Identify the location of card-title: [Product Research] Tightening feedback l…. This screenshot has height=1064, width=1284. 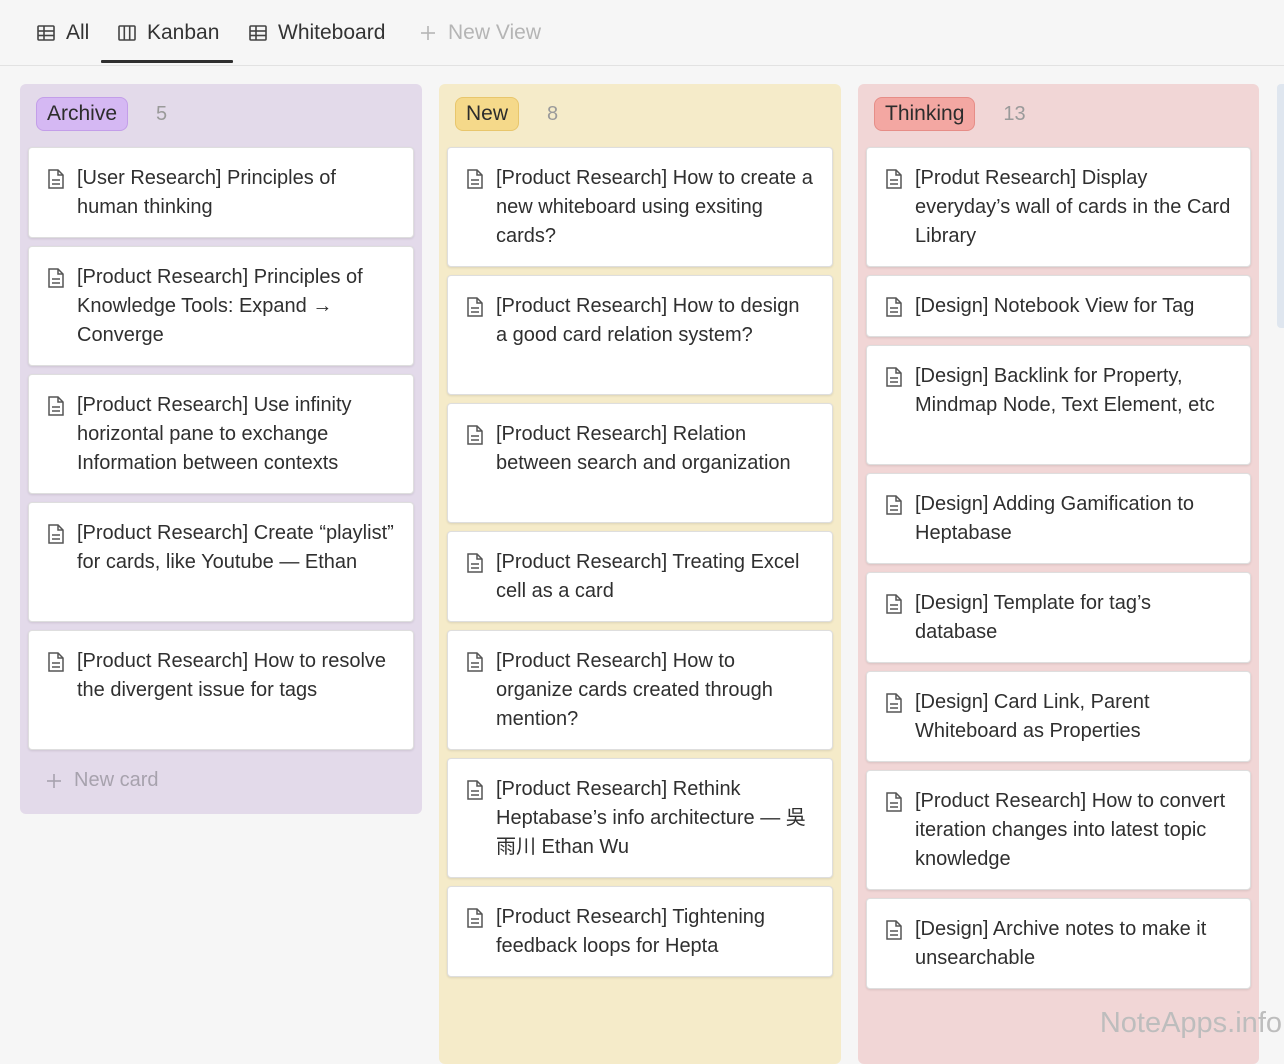
(630, 931).